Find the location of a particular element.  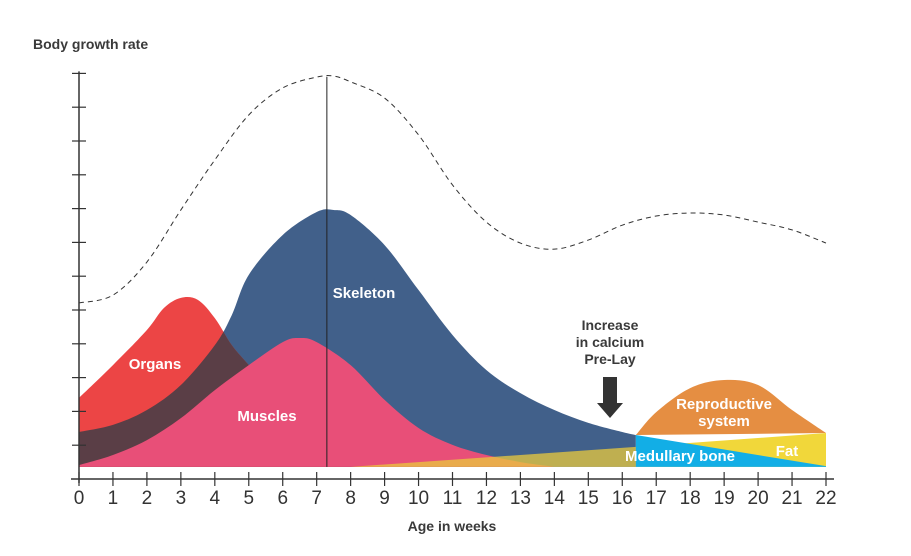

label-reproductive-line1: Reproductive is located at coordinates (724, 404).